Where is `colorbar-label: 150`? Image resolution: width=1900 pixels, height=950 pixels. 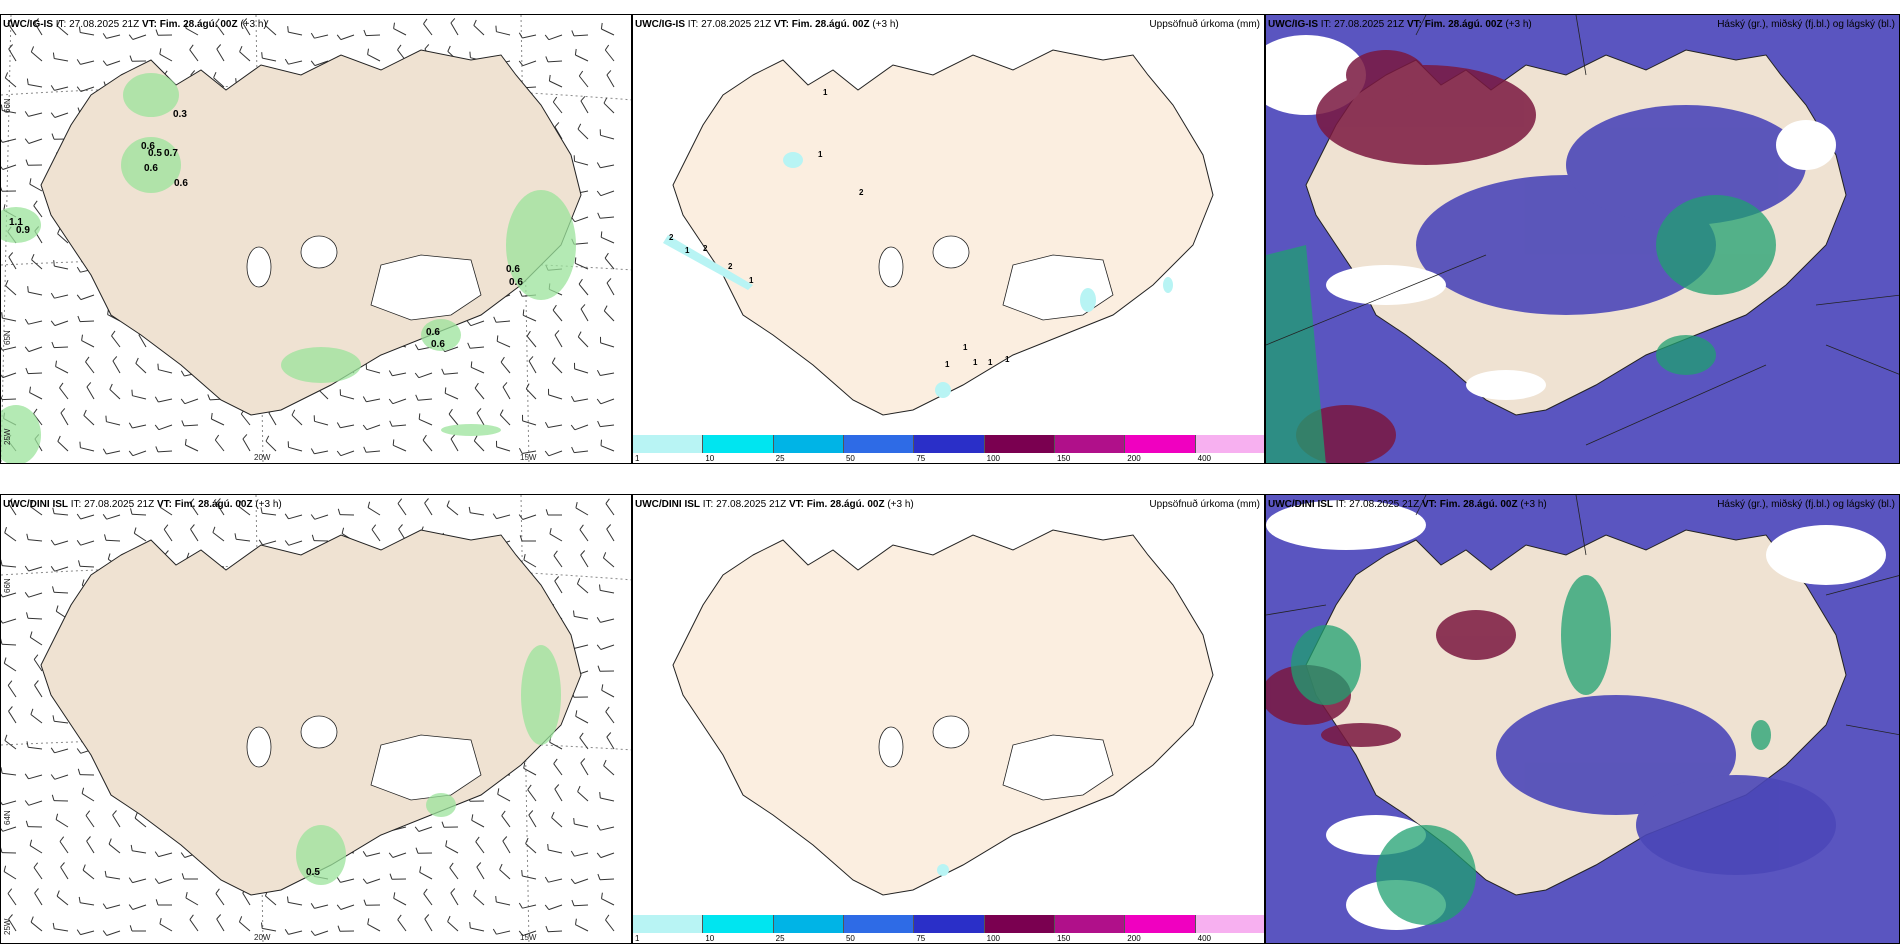
colorbar-label: 150 is located at coordinates (1063, 938).